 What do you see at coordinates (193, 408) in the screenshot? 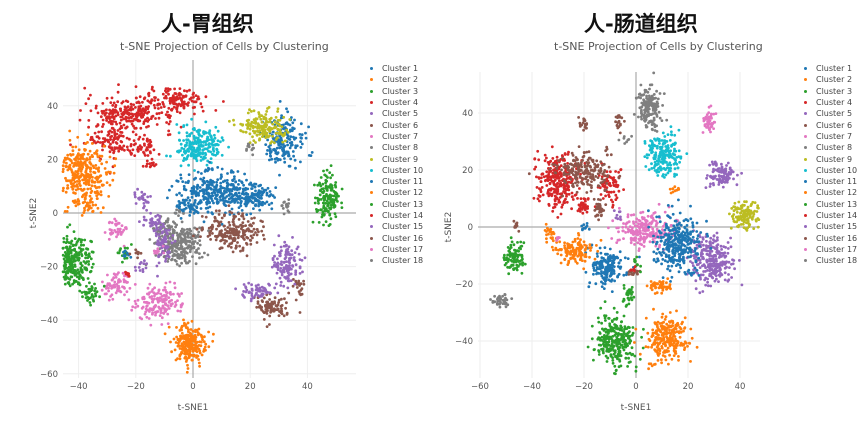
I see `x-axis-label: t-SNE1` at bounding box center [193, 408].